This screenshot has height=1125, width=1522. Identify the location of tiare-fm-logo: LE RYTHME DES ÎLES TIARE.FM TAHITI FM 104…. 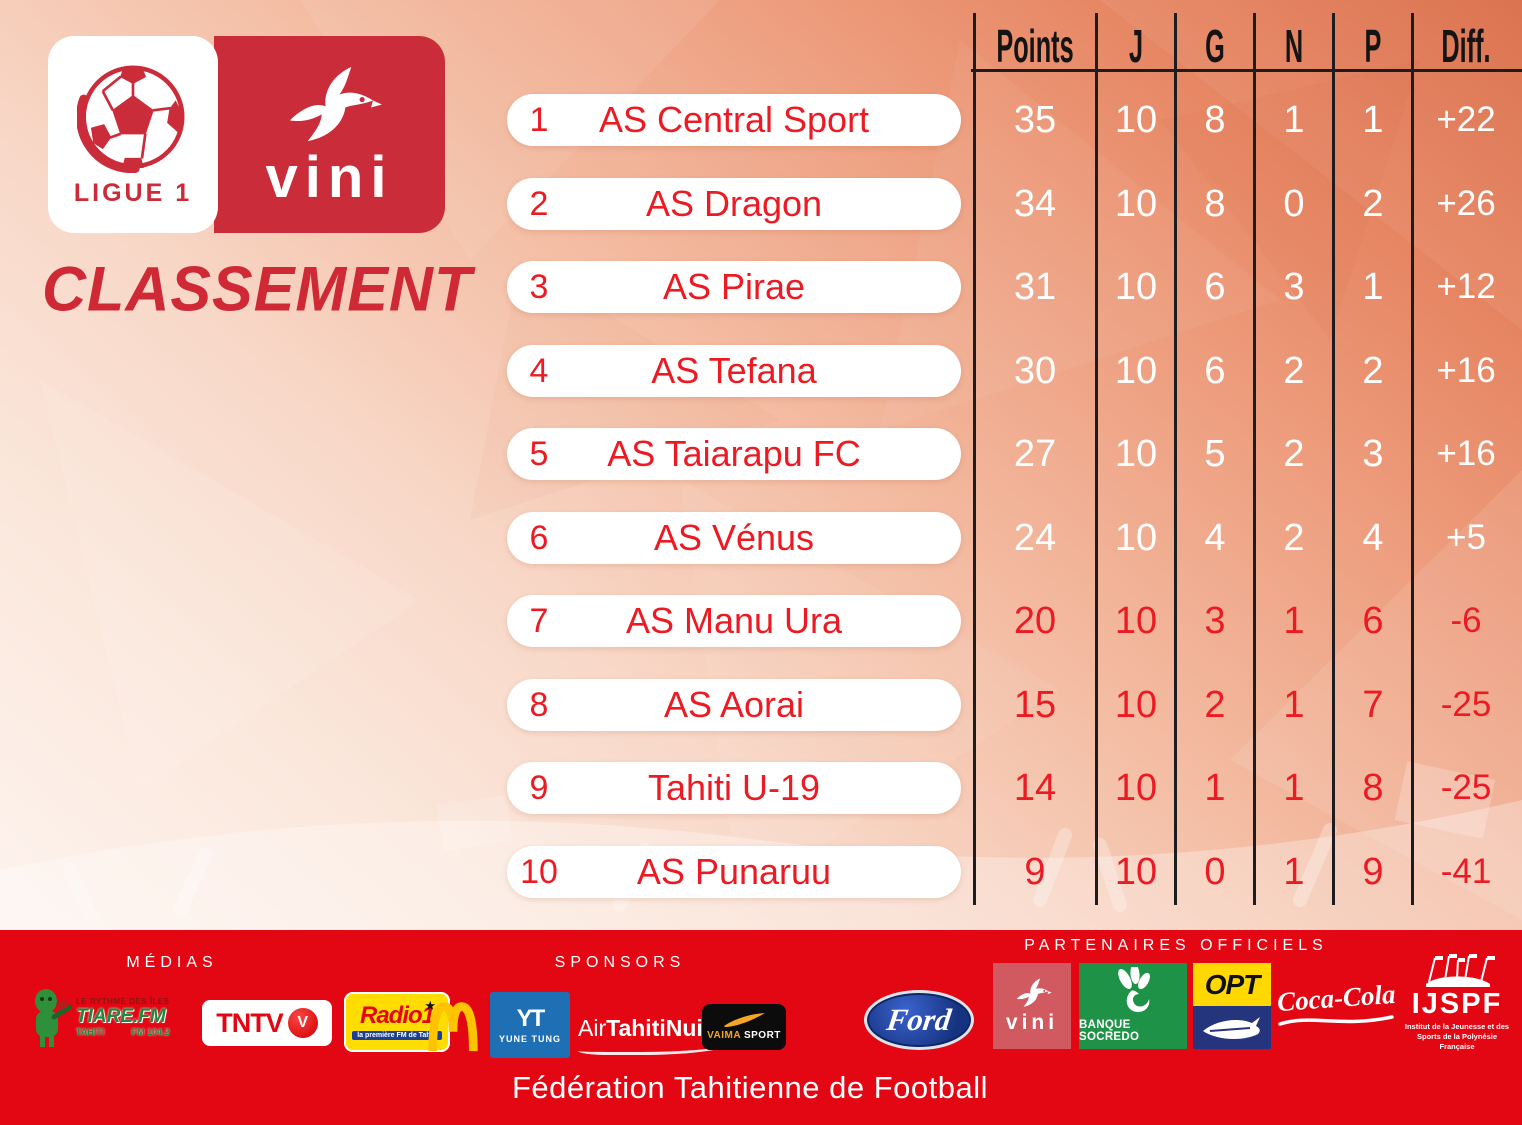
(112, 1018).